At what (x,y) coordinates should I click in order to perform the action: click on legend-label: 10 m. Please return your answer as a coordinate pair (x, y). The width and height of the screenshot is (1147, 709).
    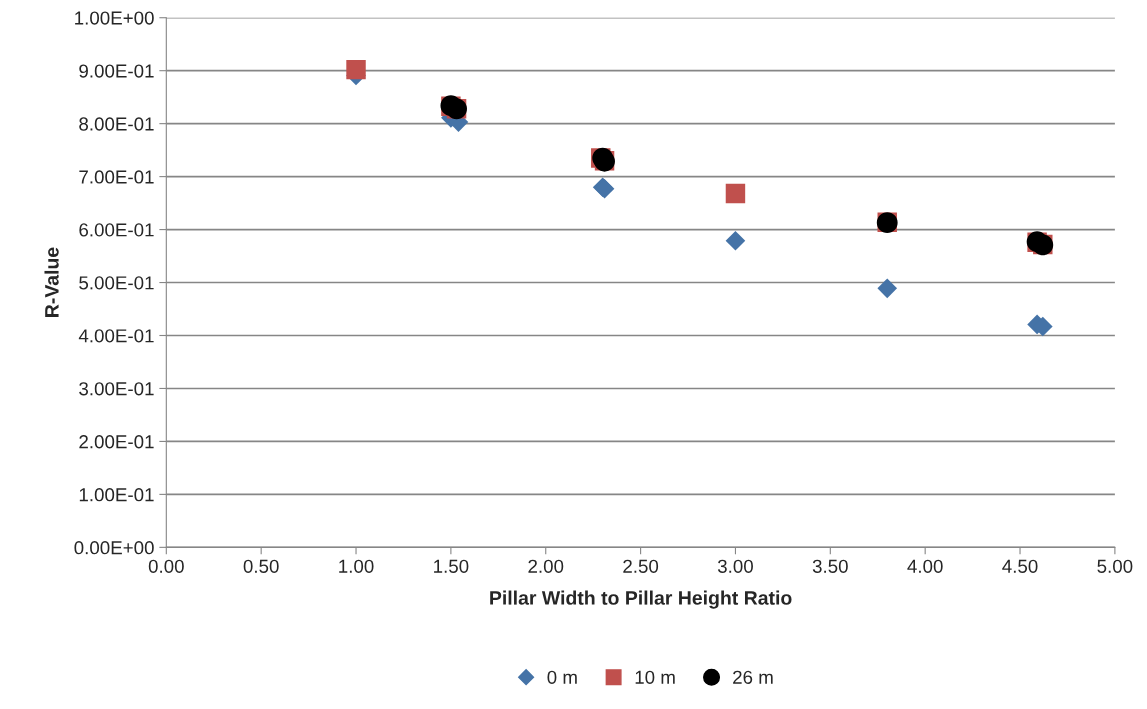
    Looking at the image, I should click on (655, 677).